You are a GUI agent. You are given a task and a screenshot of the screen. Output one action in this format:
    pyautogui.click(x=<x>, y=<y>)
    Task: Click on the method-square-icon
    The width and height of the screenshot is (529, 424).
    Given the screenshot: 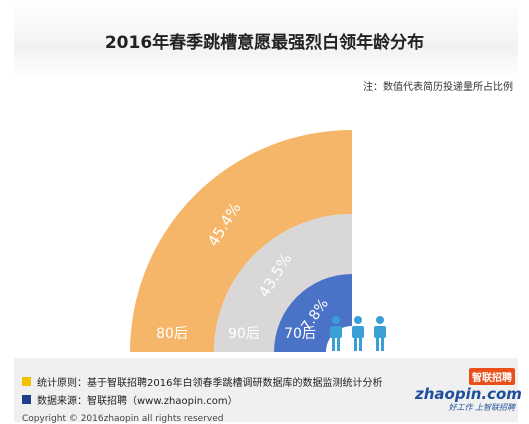 What is the action you would take?
    pyautogui.click(x=26, y=381)
    